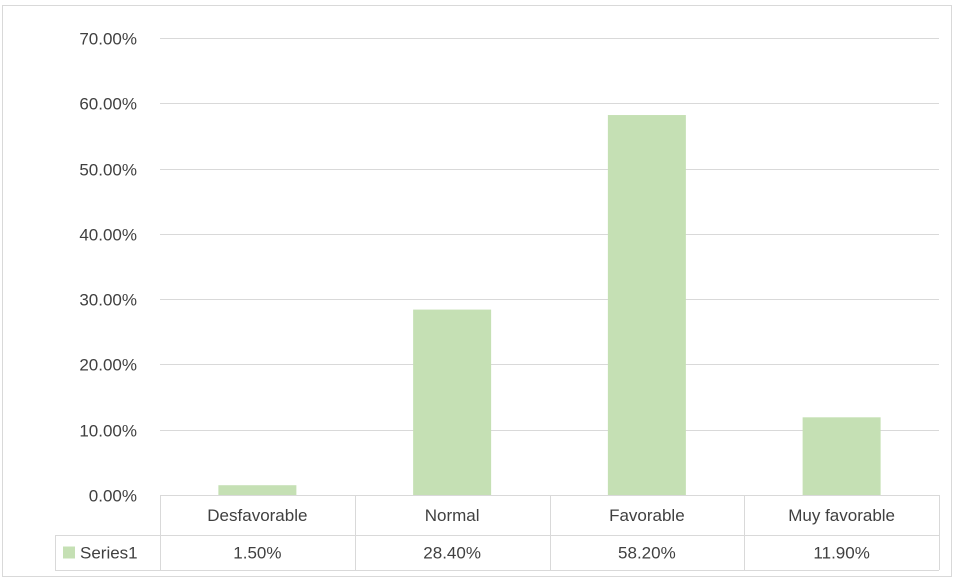 The height and width of the screenshot is (584, 954). What do you see at coordinates (108, 39) in the screenshot?
I see `y-tick-label: 70.00%` at bounding box center [108, 39].